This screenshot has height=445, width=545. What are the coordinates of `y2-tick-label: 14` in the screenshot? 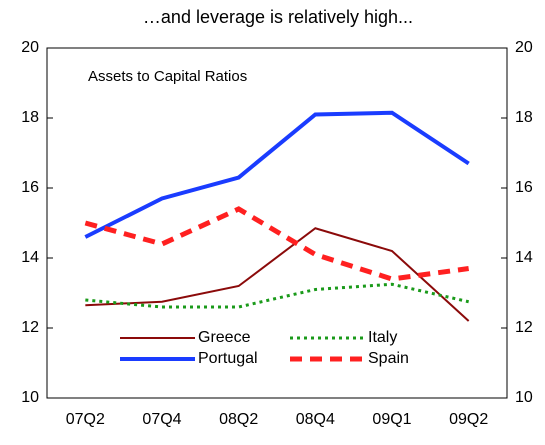 It's located at (524, 257).